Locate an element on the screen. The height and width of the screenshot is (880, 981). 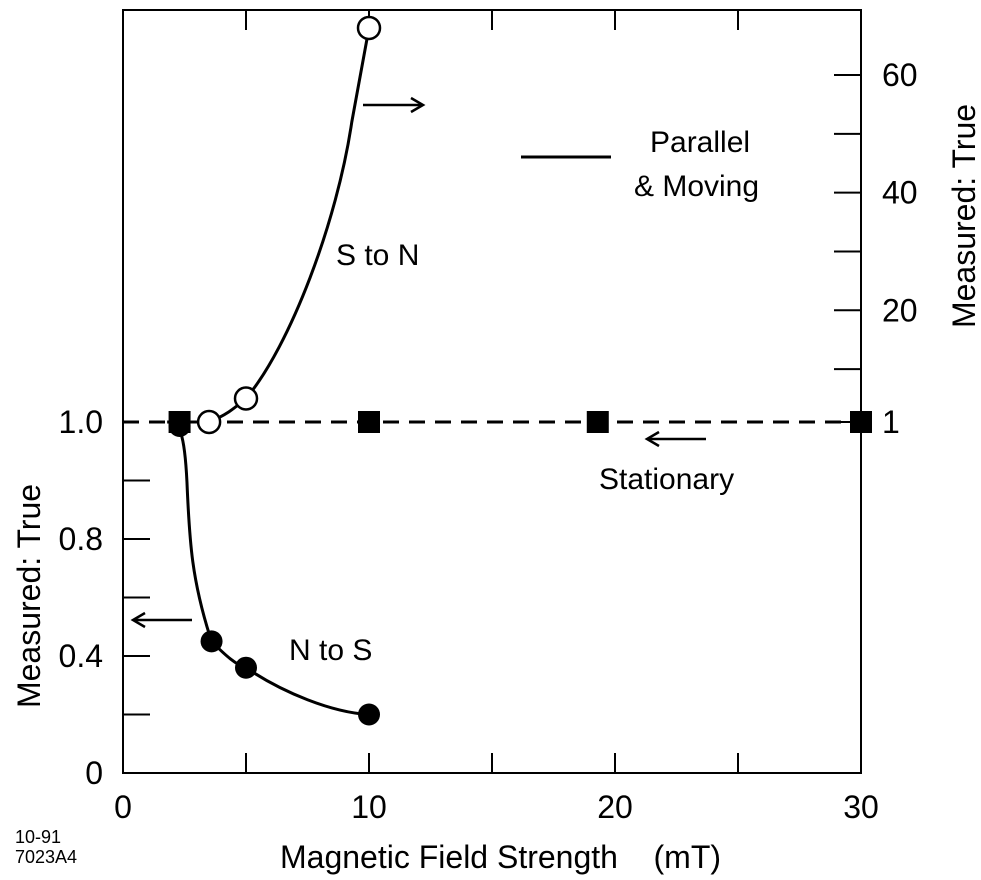
legend-label-line-2: & Moving is located at coordinates (696, 186).